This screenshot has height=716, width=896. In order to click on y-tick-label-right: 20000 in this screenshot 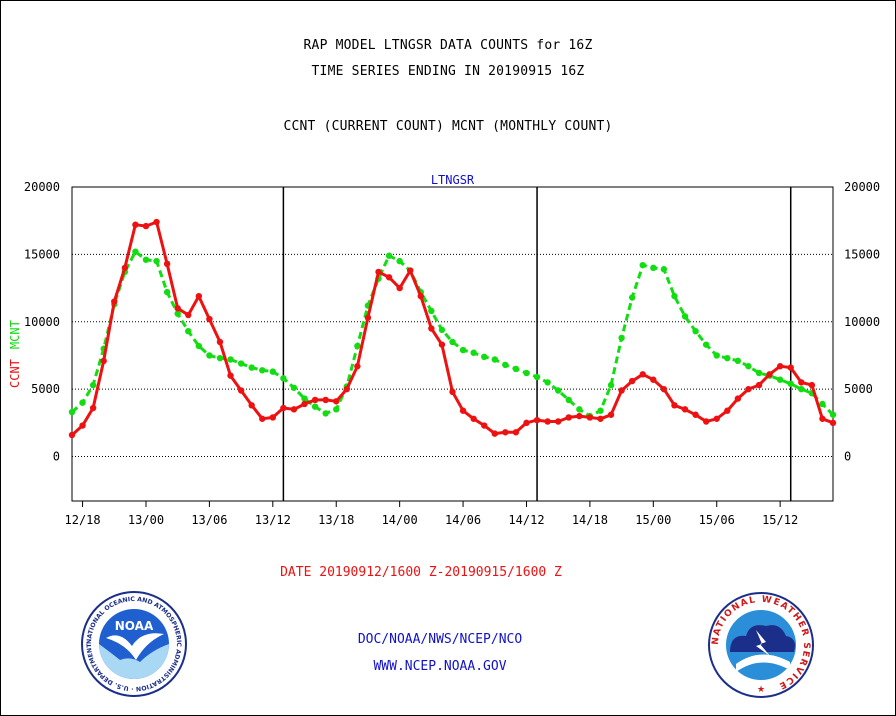, I will do `click(862, 187)`.